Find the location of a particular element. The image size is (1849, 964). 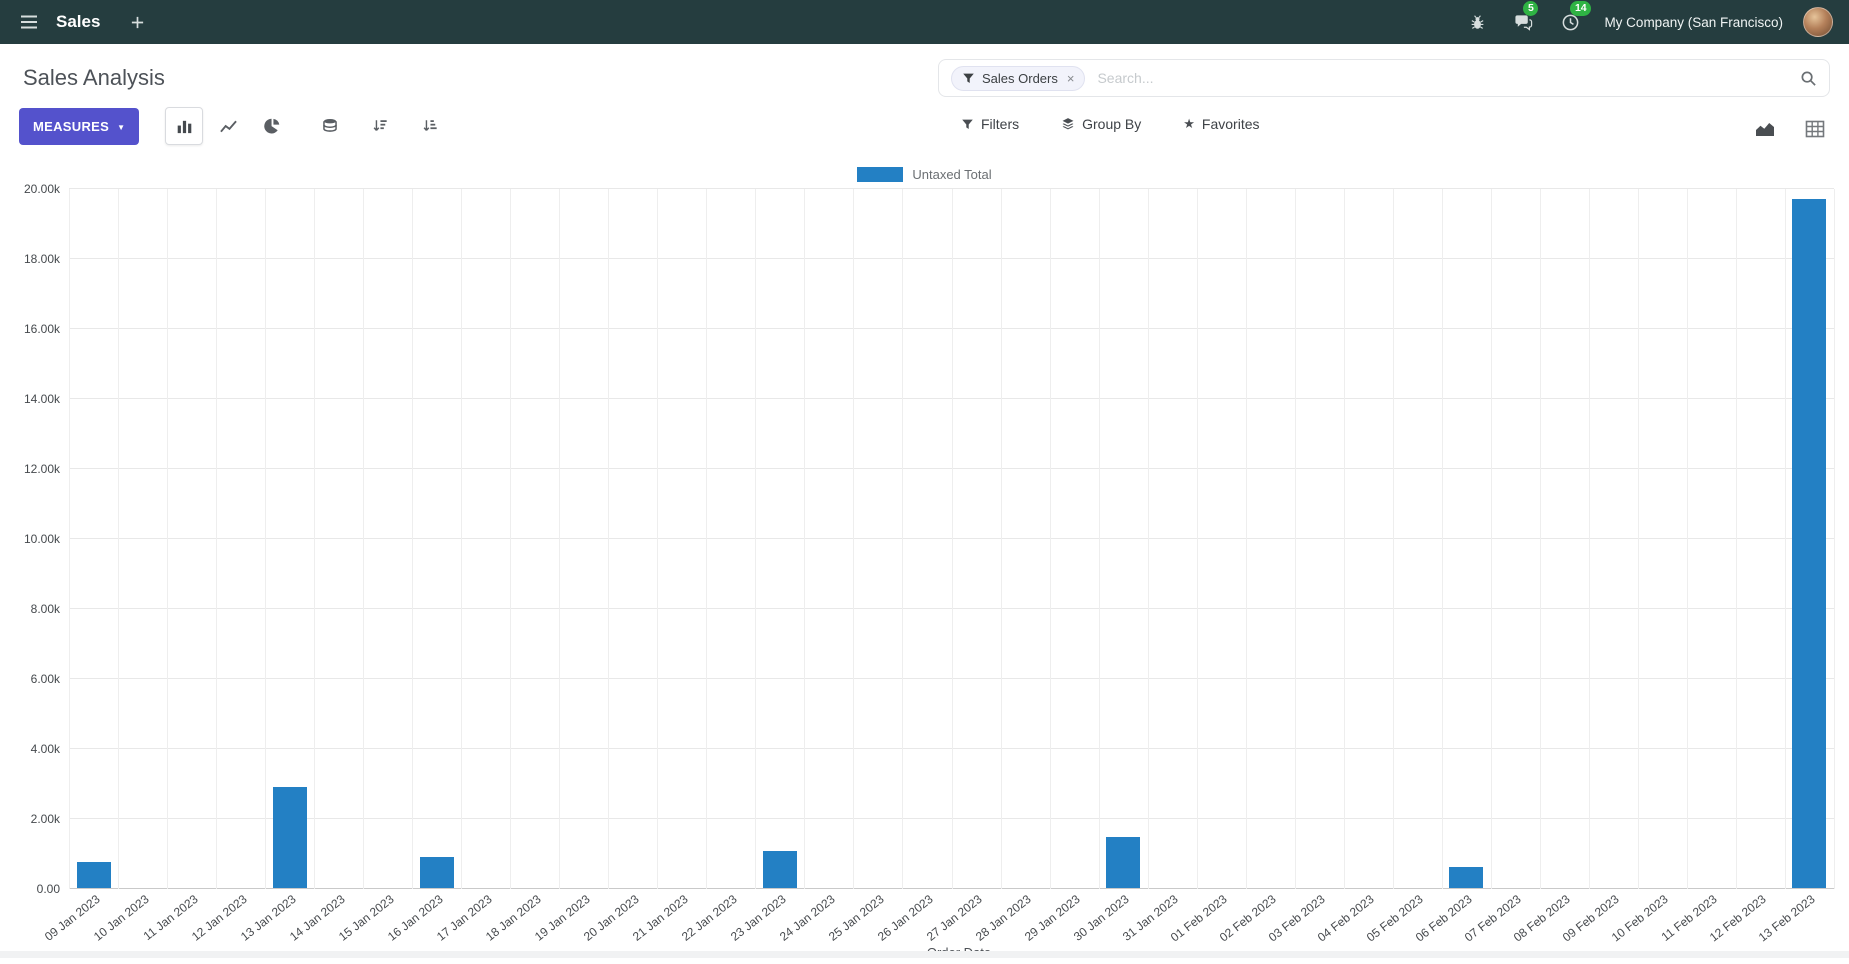

stacked-toggle-button is located at coordinates (330, 126).